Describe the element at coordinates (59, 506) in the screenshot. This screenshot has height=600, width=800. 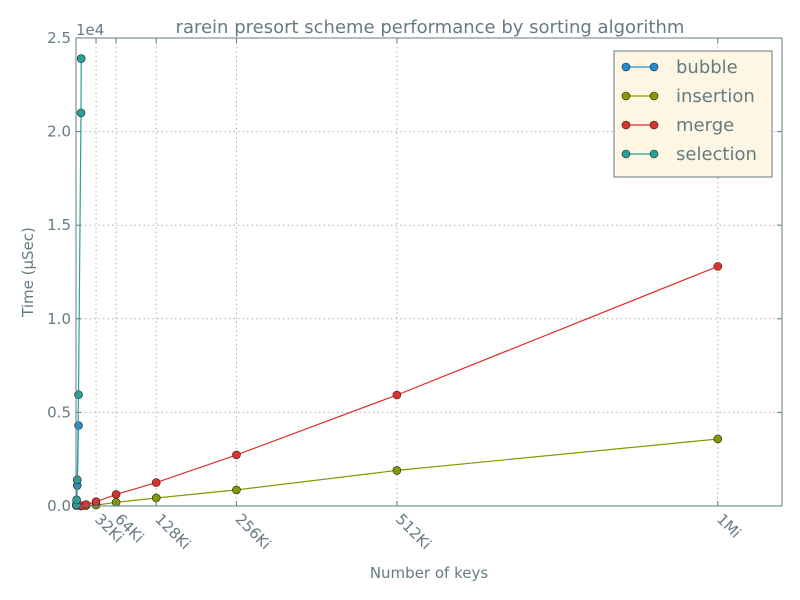
I see `y-tick-label-0: 0.0` at that location.